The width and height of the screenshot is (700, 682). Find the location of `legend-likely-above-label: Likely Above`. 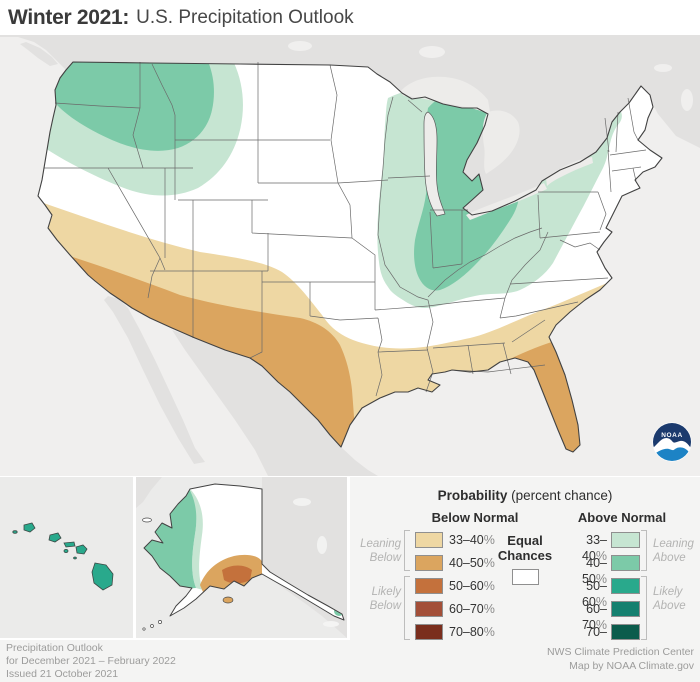

legend-likely-above-label: Likely Above is located at coordinates (669, 599).